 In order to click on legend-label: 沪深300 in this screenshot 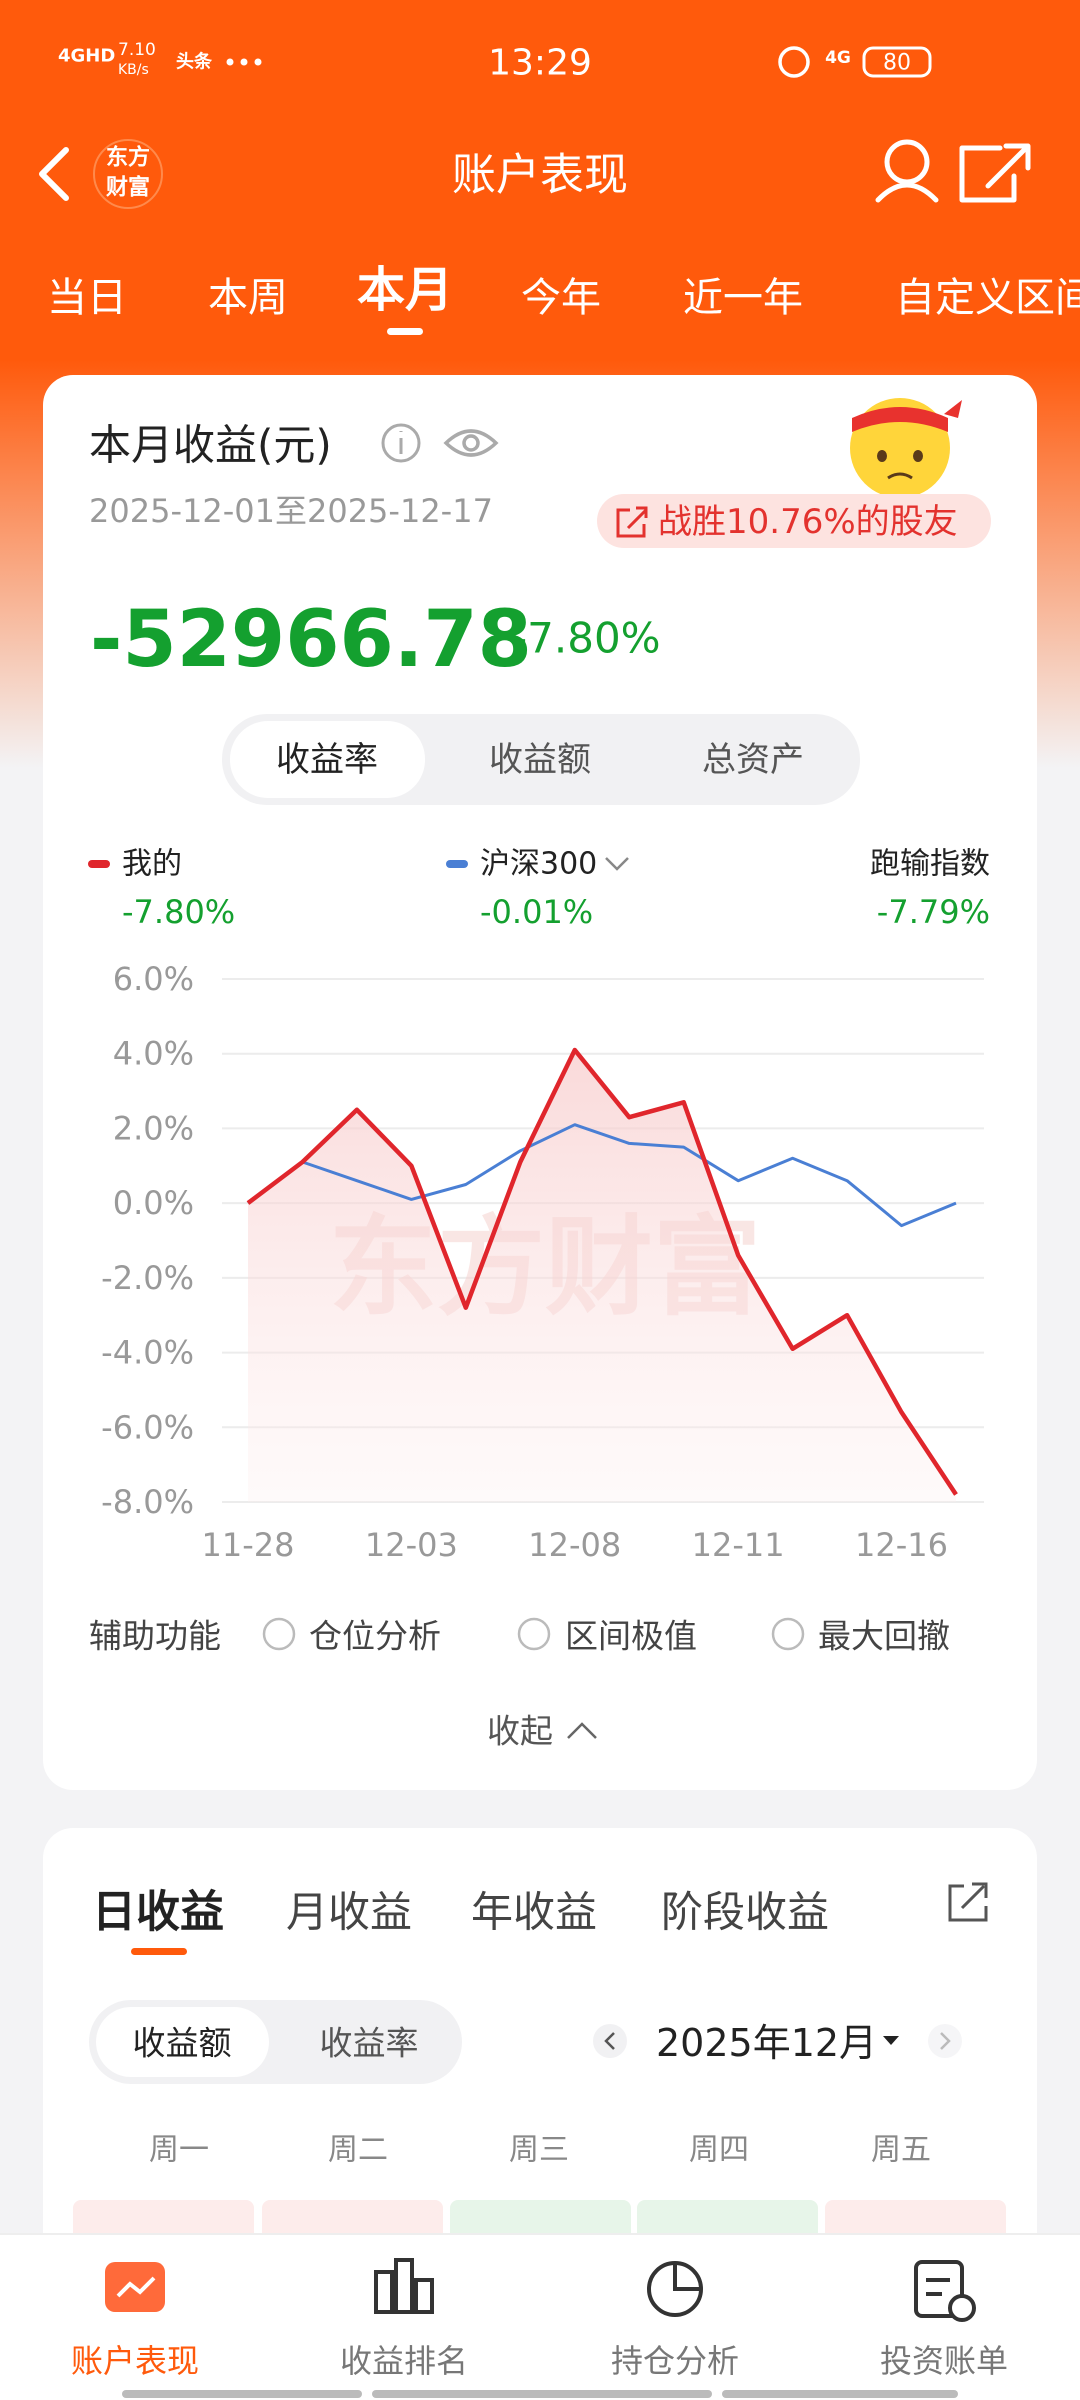, I will do `click(538, 864)`.